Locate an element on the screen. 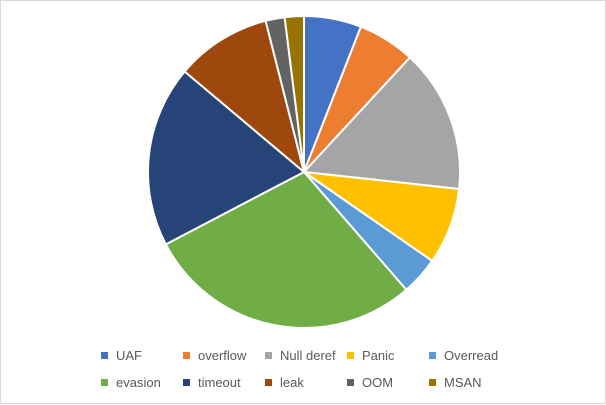 The height and width of the screenshot is (405, 606). legend-item-overflow: overflow is located at coordinates (224, 355).